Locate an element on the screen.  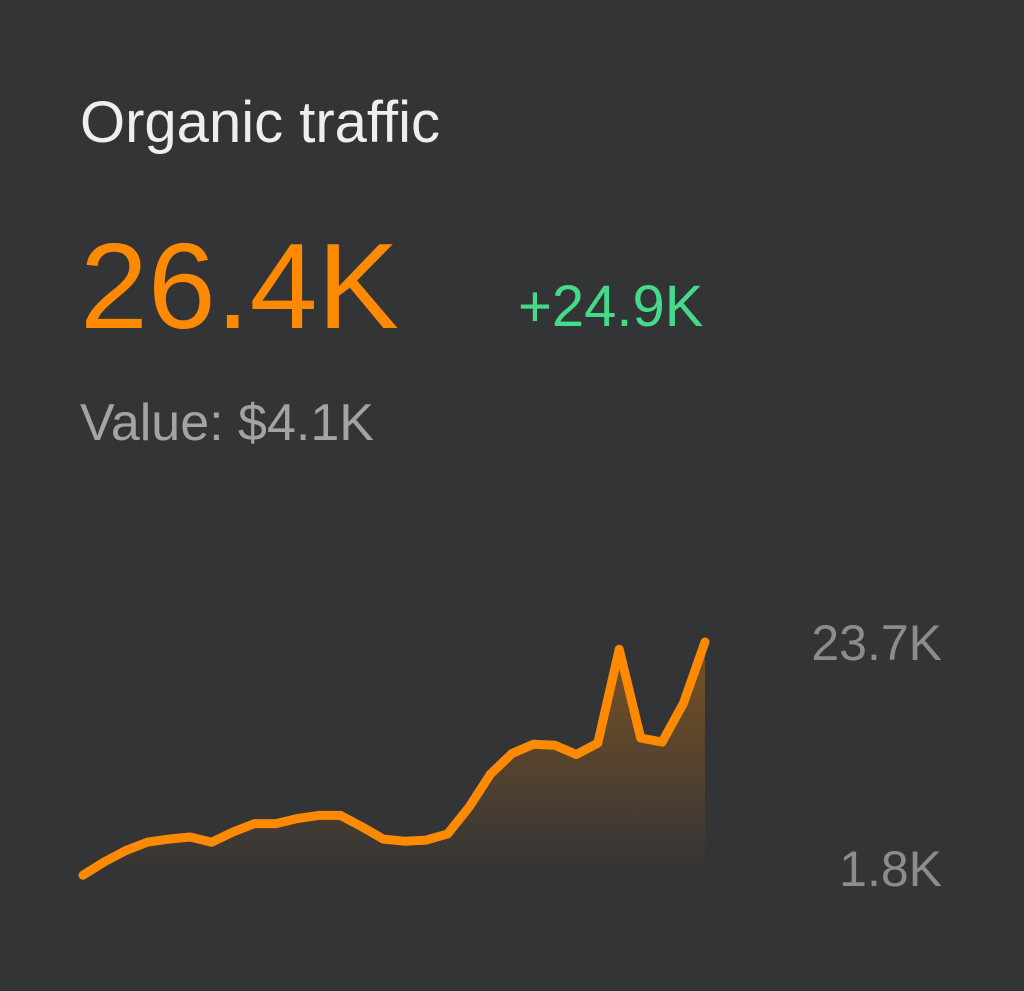
y-tick-label: 1.8K is located at coordinates (890, 869).